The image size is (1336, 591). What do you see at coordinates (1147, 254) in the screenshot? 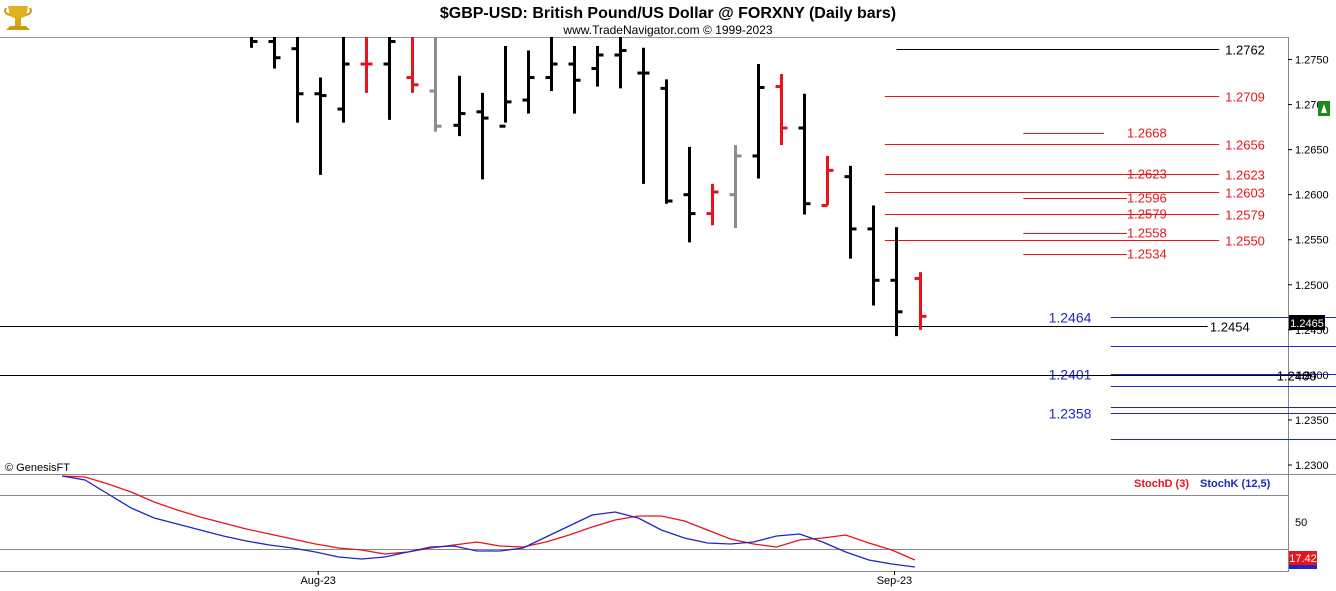
I see `level-label: 1.2534` at bounding box center [1147, 254].